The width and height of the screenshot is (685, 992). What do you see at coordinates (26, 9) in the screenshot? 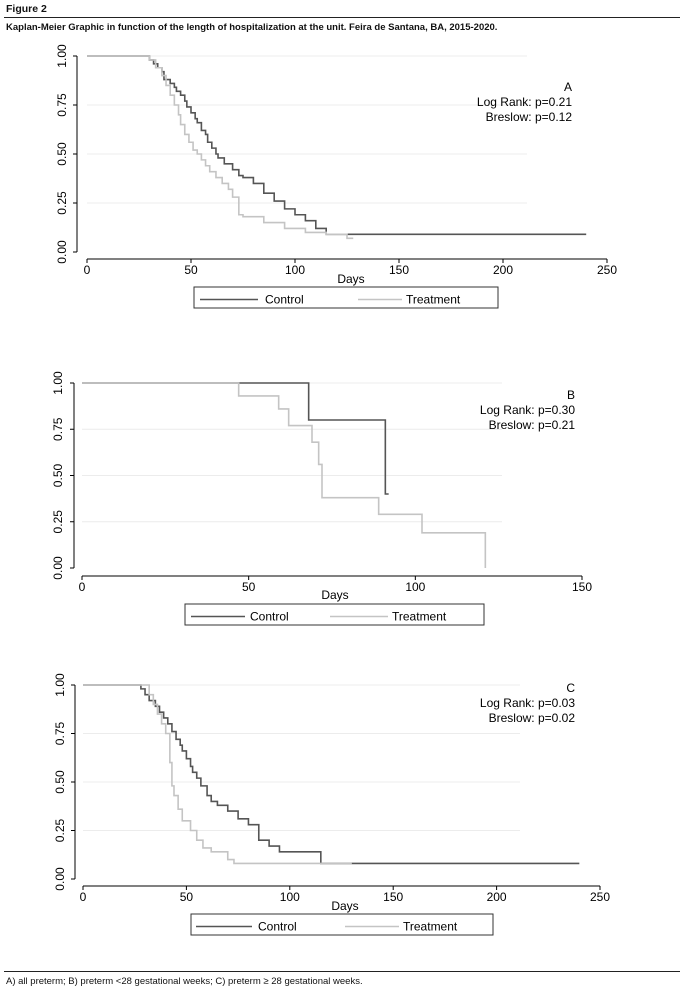
I see `figure-label: Figure 2` at bounding box center [26, 9].